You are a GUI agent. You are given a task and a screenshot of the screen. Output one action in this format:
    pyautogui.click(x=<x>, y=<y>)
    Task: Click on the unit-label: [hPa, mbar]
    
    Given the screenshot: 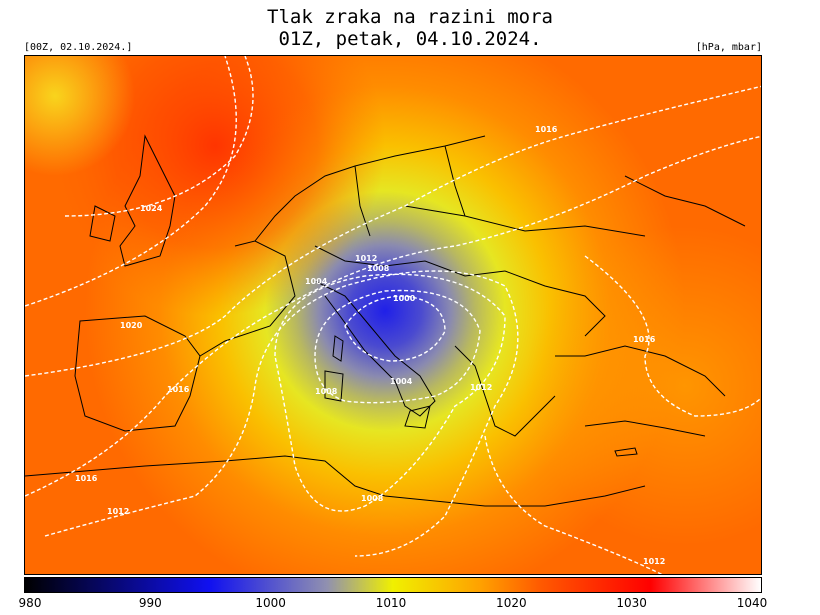 What is the action you would take?
    pyautogui.click(x=728, y=47)
    